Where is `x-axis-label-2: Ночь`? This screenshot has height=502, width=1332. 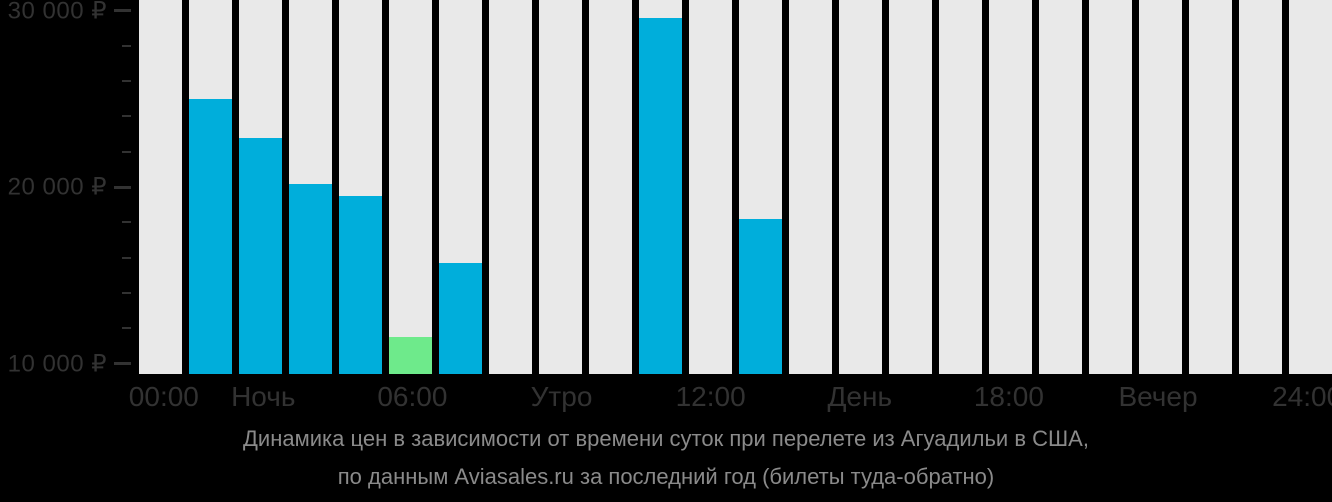 x-axis-label-2: Ночь is located at coordinates (263, 396).